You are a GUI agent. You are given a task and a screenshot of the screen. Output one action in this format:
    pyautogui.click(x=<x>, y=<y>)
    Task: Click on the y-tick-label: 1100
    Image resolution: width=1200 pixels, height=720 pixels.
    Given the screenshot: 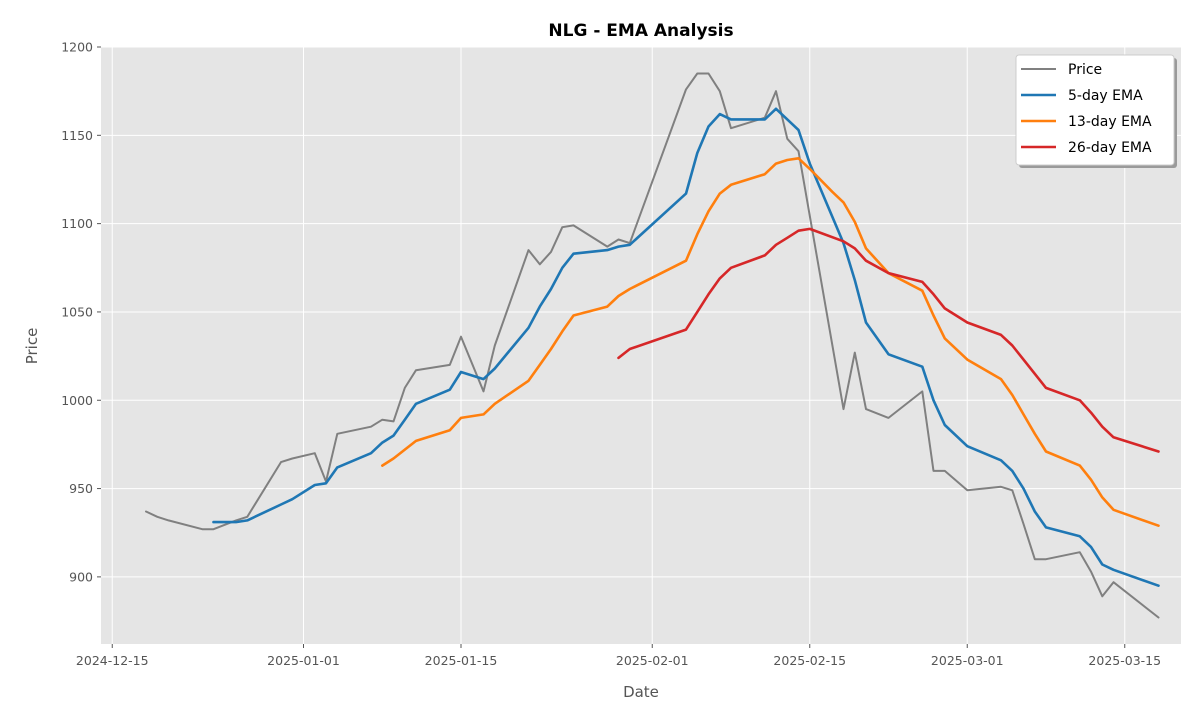 What is the action you would take?
    pyautogui.click(x=77, y=223)
    